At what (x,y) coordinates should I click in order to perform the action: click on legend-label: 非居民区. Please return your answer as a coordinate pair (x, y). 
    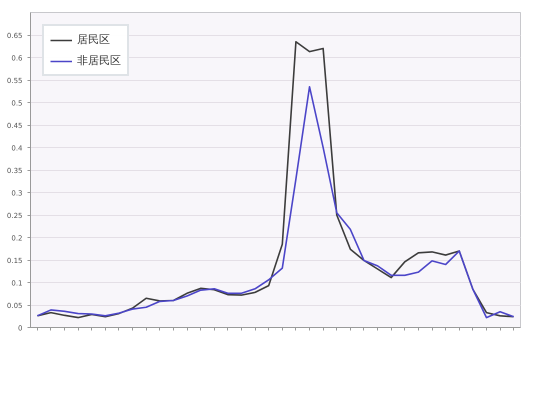
    Looking at the image, I should click on (99, 60).